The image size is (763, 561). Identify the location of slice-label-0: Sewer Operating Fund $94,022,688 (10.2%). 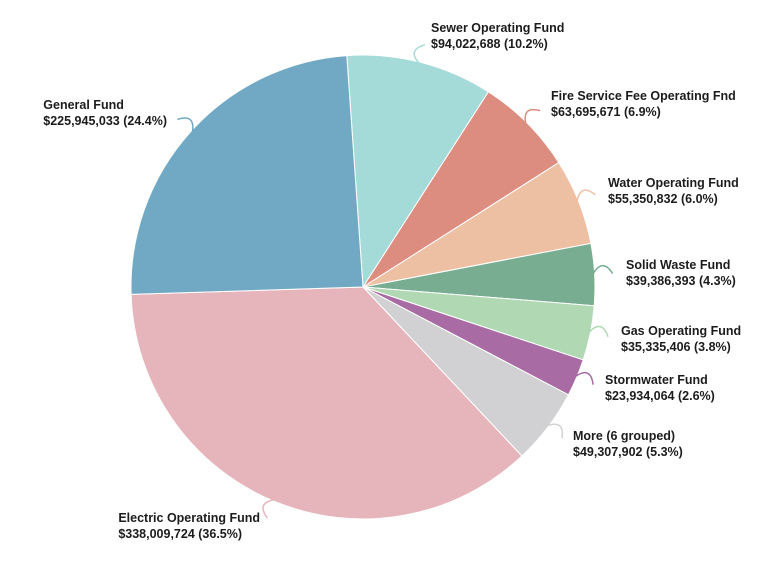
(497, 36).